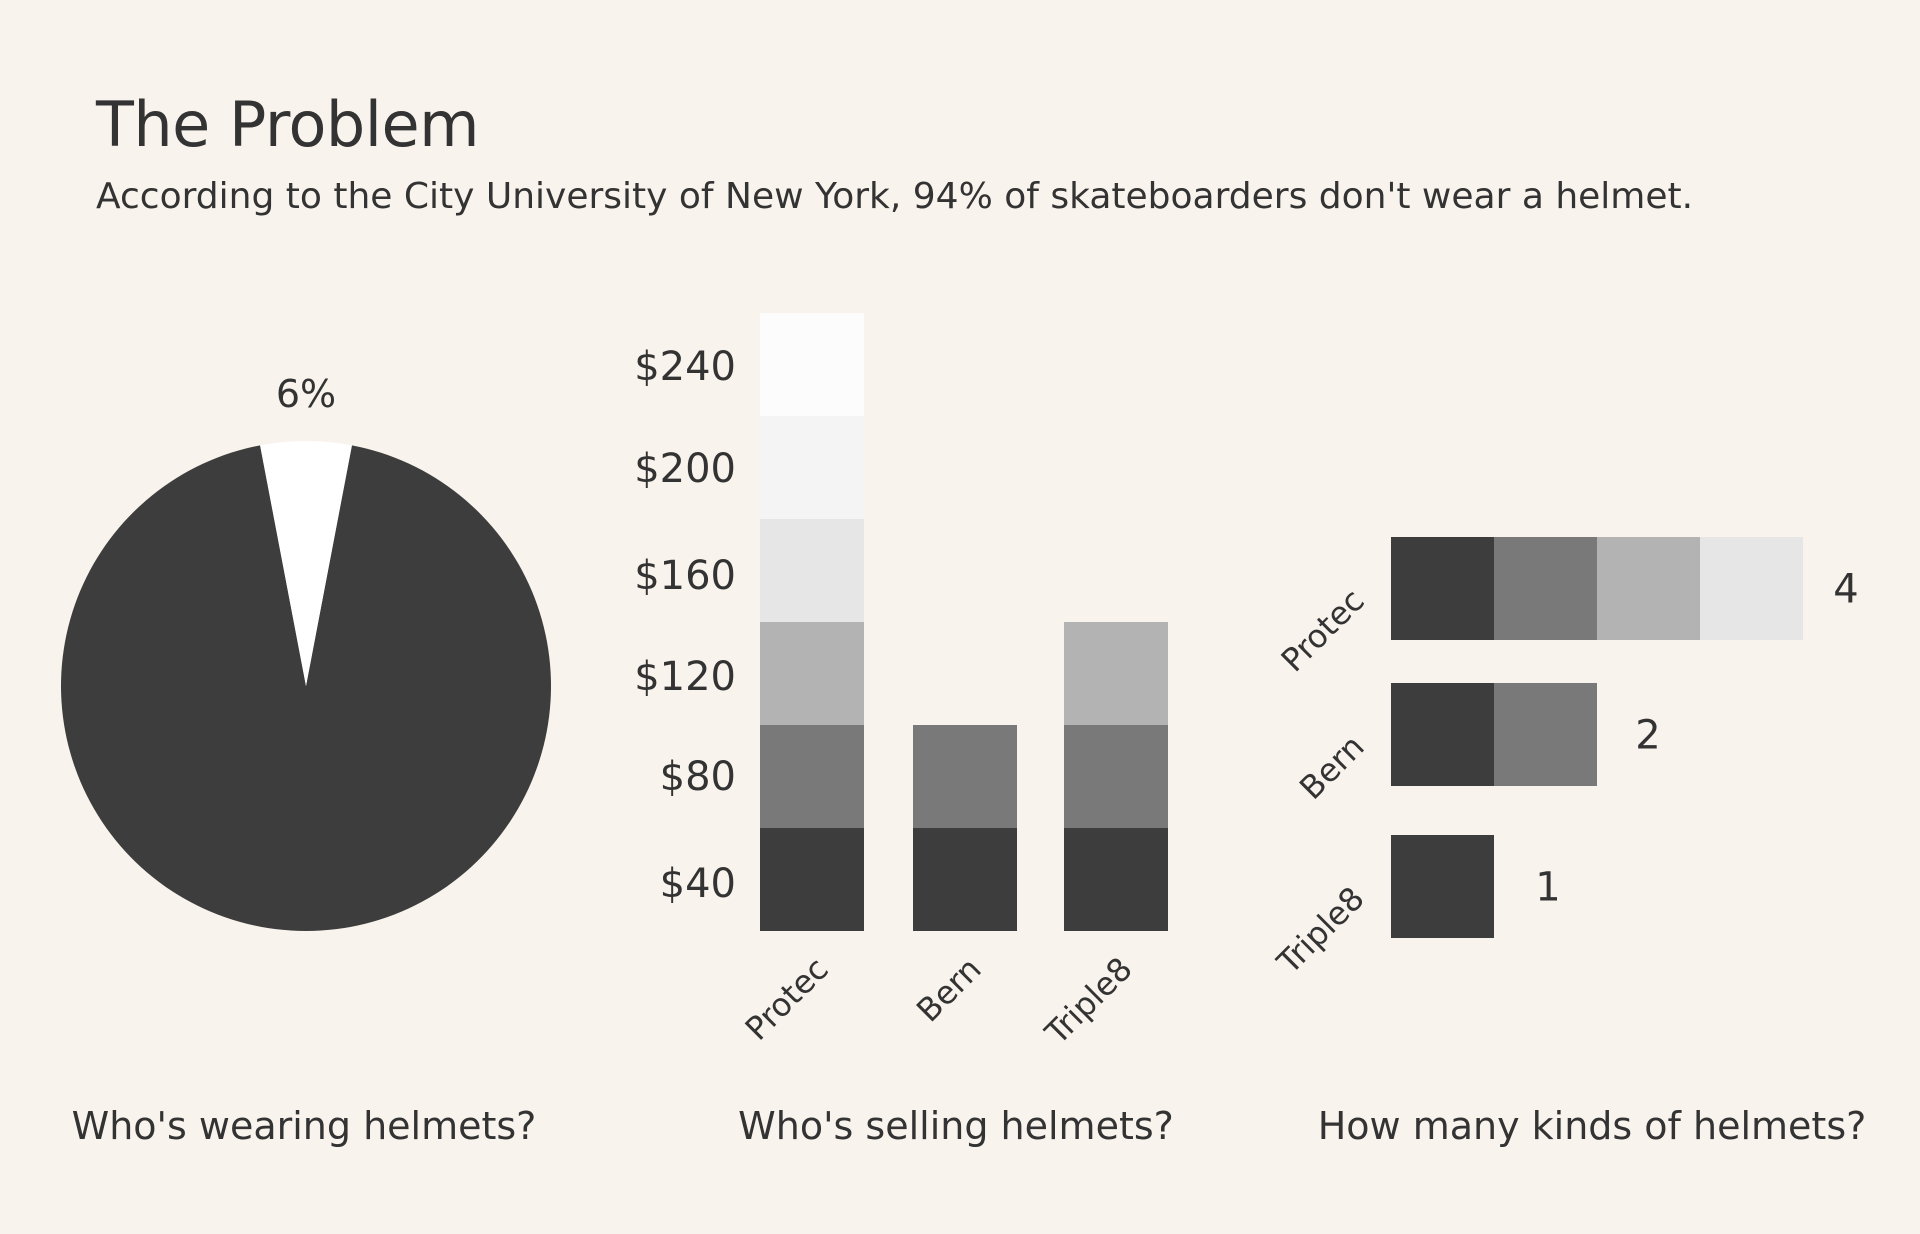 The width and height of the screenshot is (1920, 1234). Describe the element at coordinates (1845, 590) in the screenshot. I see `kinds-value-label: 4` at that location.